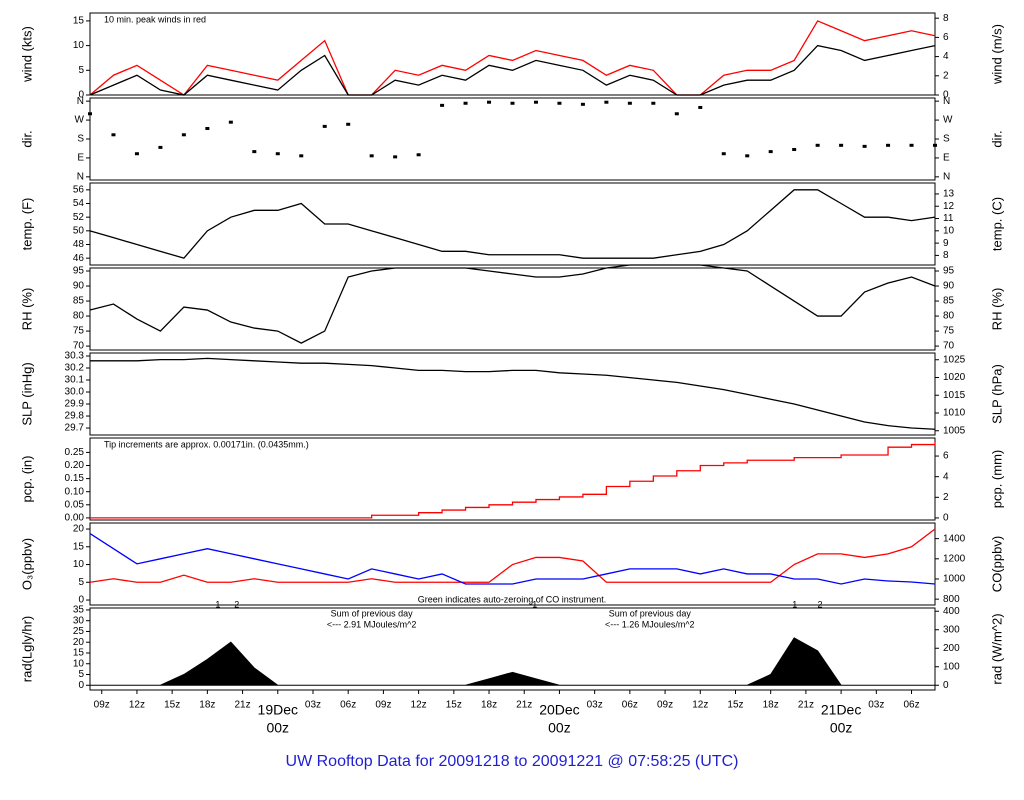 This screenshot has width=1024, height=800. What do you see at coordinates (79, 610) in the screenshot?
I see `y-tick-label: 35` at bounding box center [79, 610].